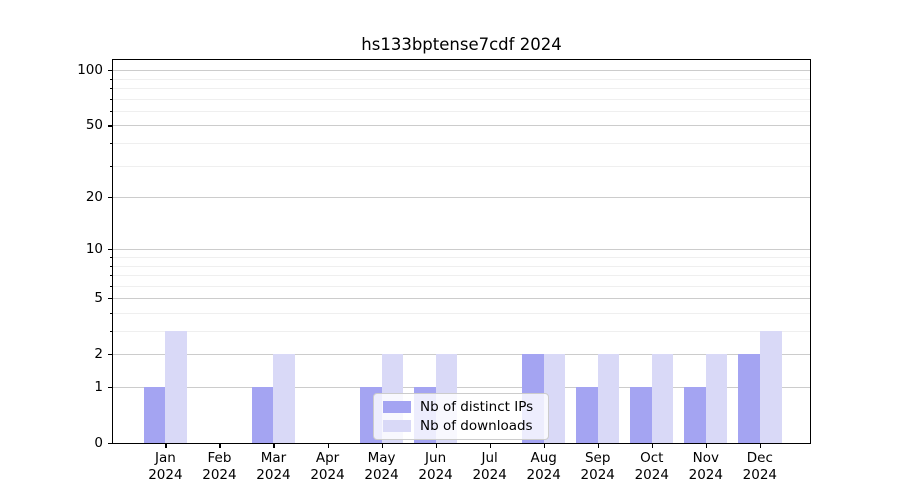  What do you see at coordinates (476, 426) in the screenshot?
I see `legend-label-downloads: Nb of downloads` at bounding box center [476, 426].